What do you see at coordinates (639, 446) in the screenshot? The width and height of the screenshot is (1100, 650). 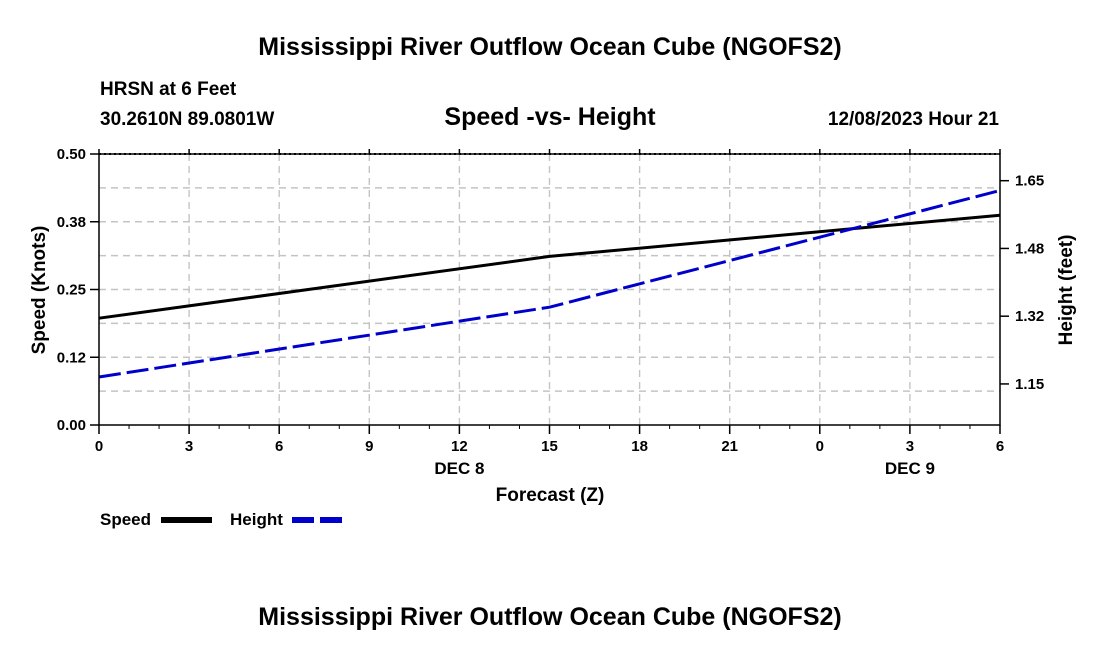 I see `x-tick-label: 18` at bounding box center [639, 446].